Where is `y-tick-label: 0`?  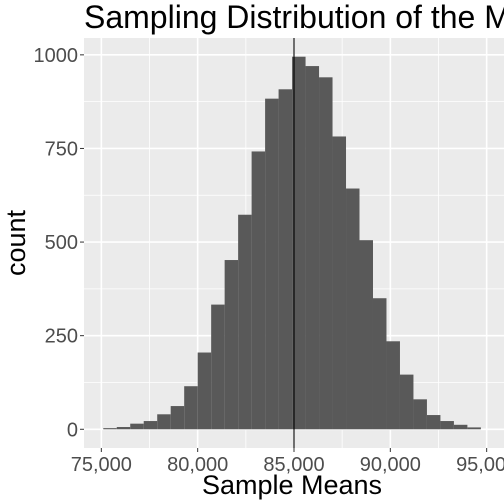 y-tick-label: 0 is located at coordinates (72, 430).